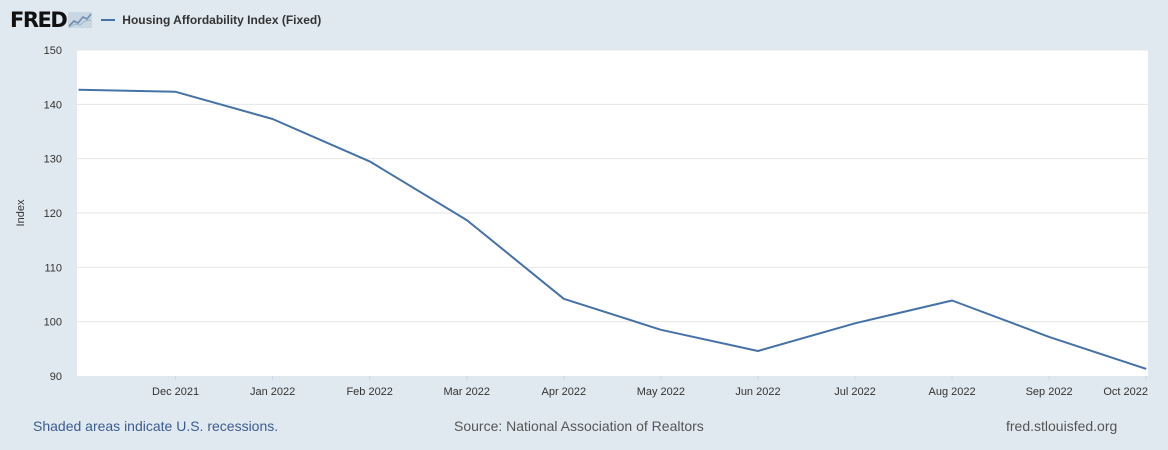  I want to click on y-axis-label: Index, so click(21, 212).